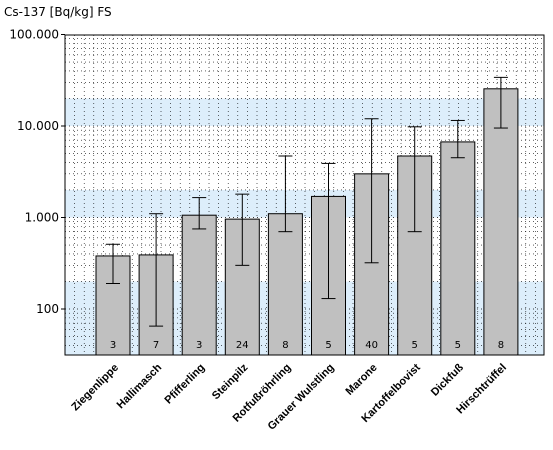 This screenshot has height=450, width=553. I want to click on sample-count-labels: 3 7 3 24 8 5 40 5 5 8, so click(307, 345).